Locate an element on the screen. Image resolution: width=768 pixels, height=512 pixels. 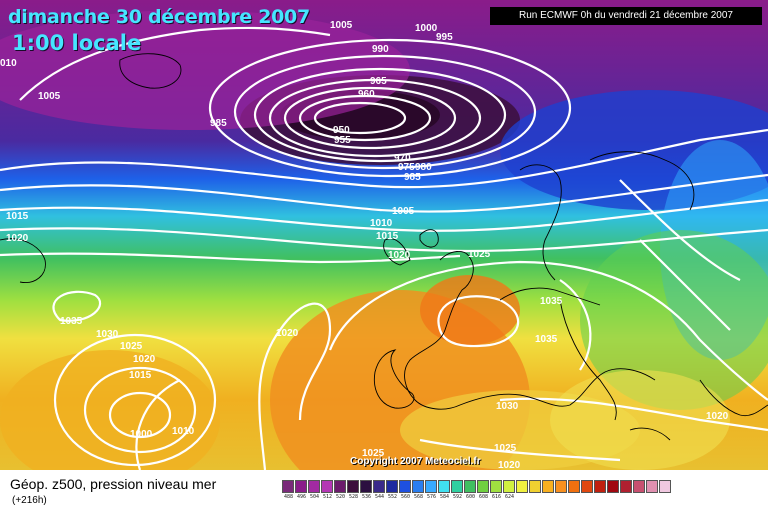
parameter-label: Géop. z500, pression niveau mer is located at coordinates (113, 484).